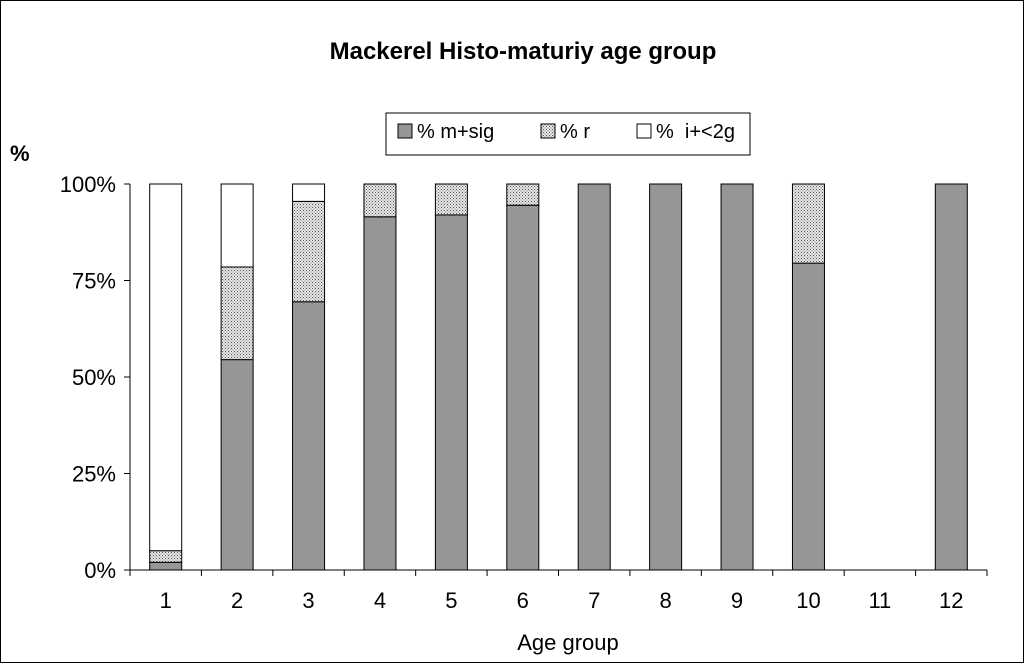 The width and height of the screenshot is (1025, 664). What do you see at coordinates (451, 600) in the screenshot?
I see `x-tick-label: 5` at bounding box center [451, 600].